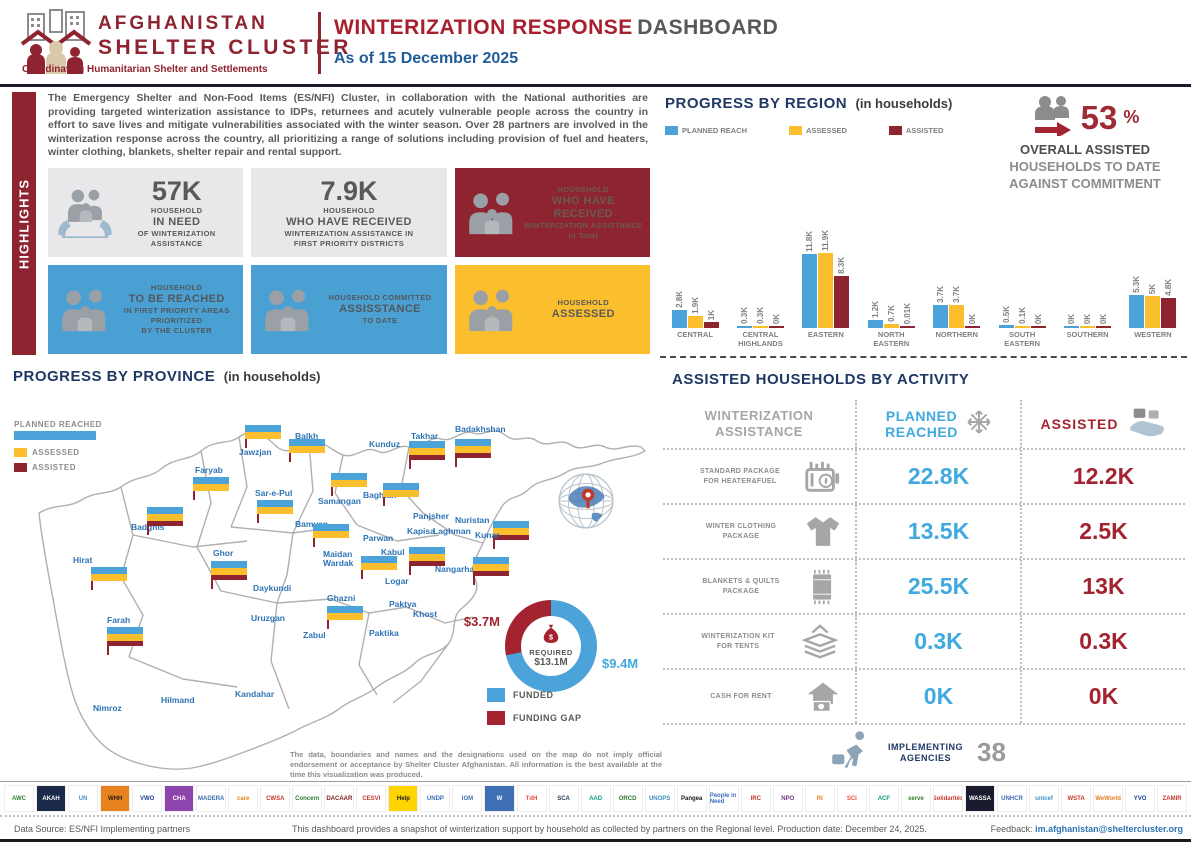 This screenshot has width=1191, height=842. What do you see at coordinates (384, 633) in the screenshot?
I see `province-label: Paktika` at bounding box center [384, 633].